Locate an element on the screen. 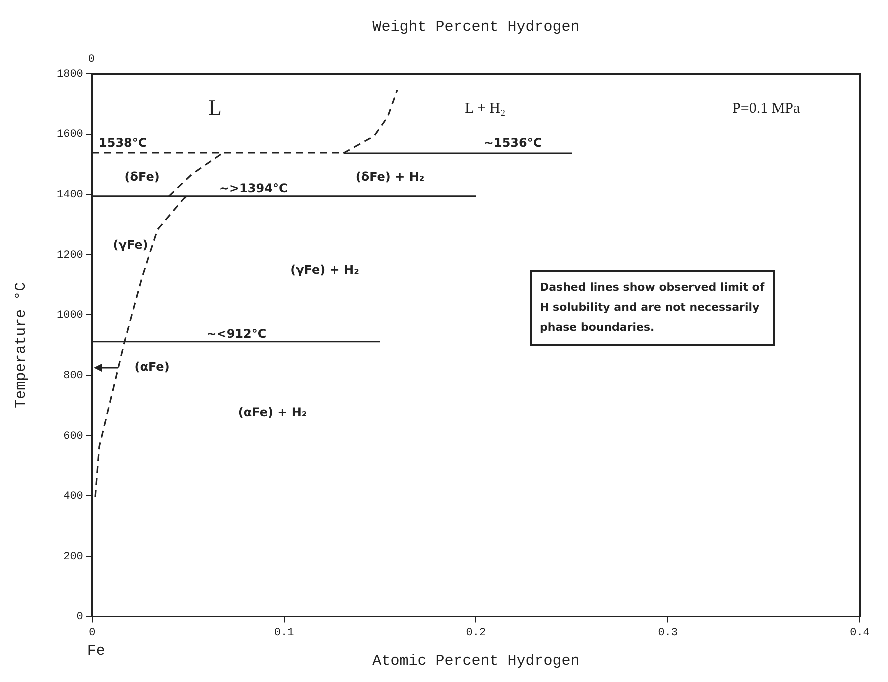 The image size is (888, 682). annotation: L + H₂ is located at coordinates (485, 109).